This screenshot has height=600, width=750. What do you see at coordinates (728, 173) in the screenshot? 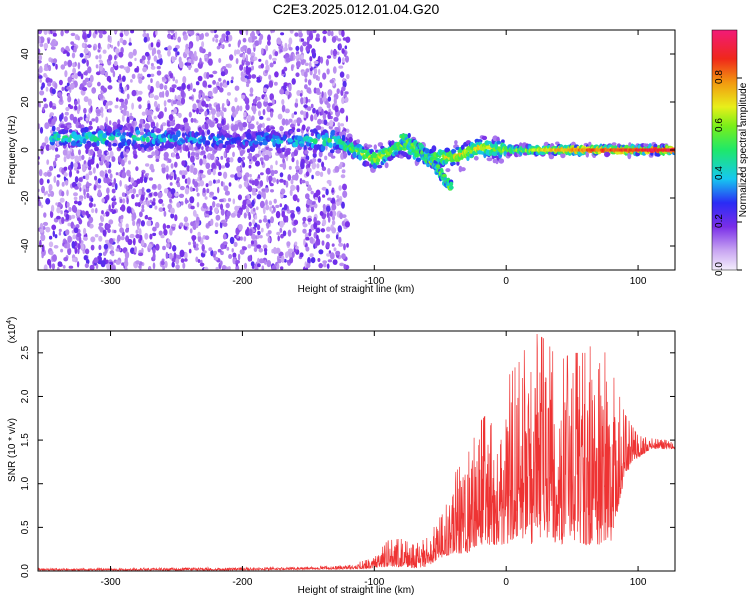
I see `colorbar-ticks: 0.0 0.2 0.4 0.6 0.8` at bounding box center [728, 173].